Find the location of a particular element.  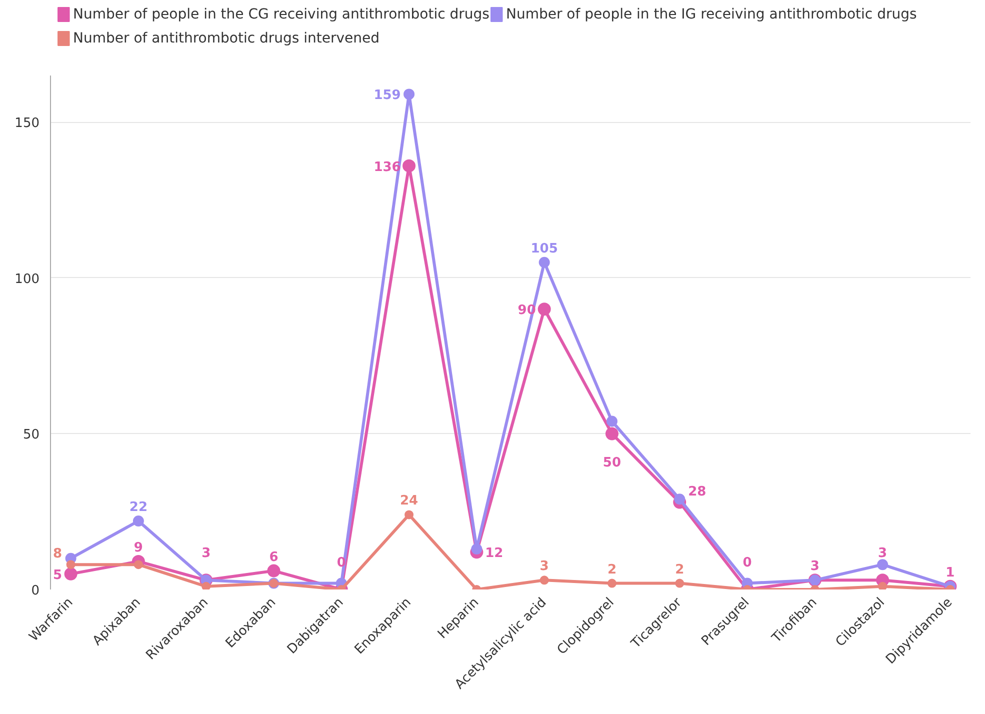

data-label: 50 is located at coordinates (612, 463).